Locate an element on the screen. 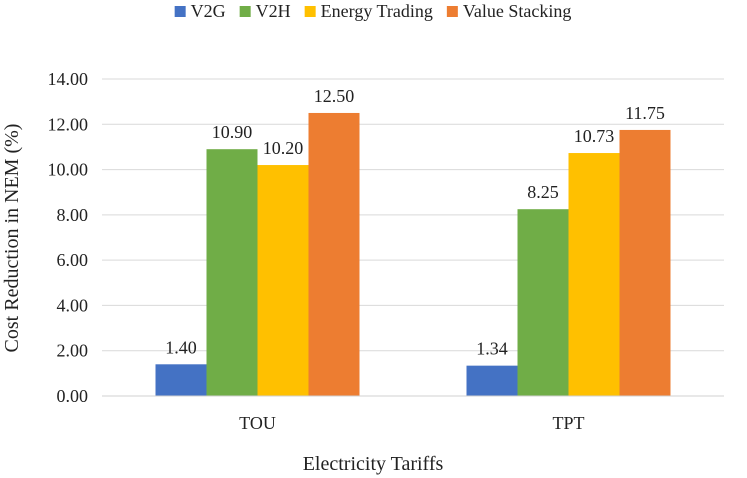 The height and width of the screenshot is (478, 747). y-tick-label: 14.00 is located at coordinates (68, 79).